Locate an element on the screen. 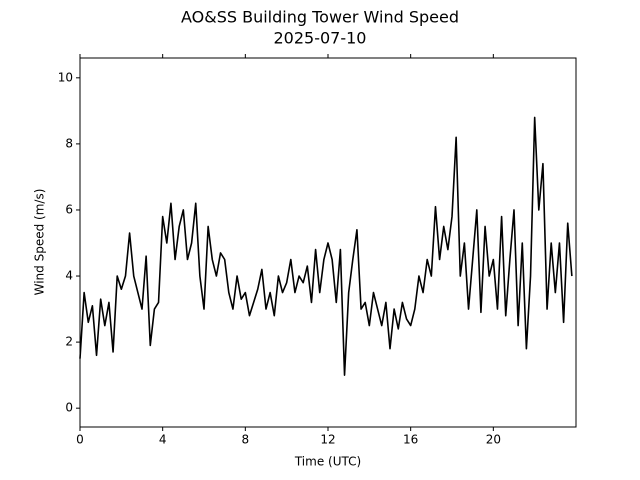 The width and height of the screenshot is (640, 480). y-tick-label: 0 is located at coordinates (69, 408).